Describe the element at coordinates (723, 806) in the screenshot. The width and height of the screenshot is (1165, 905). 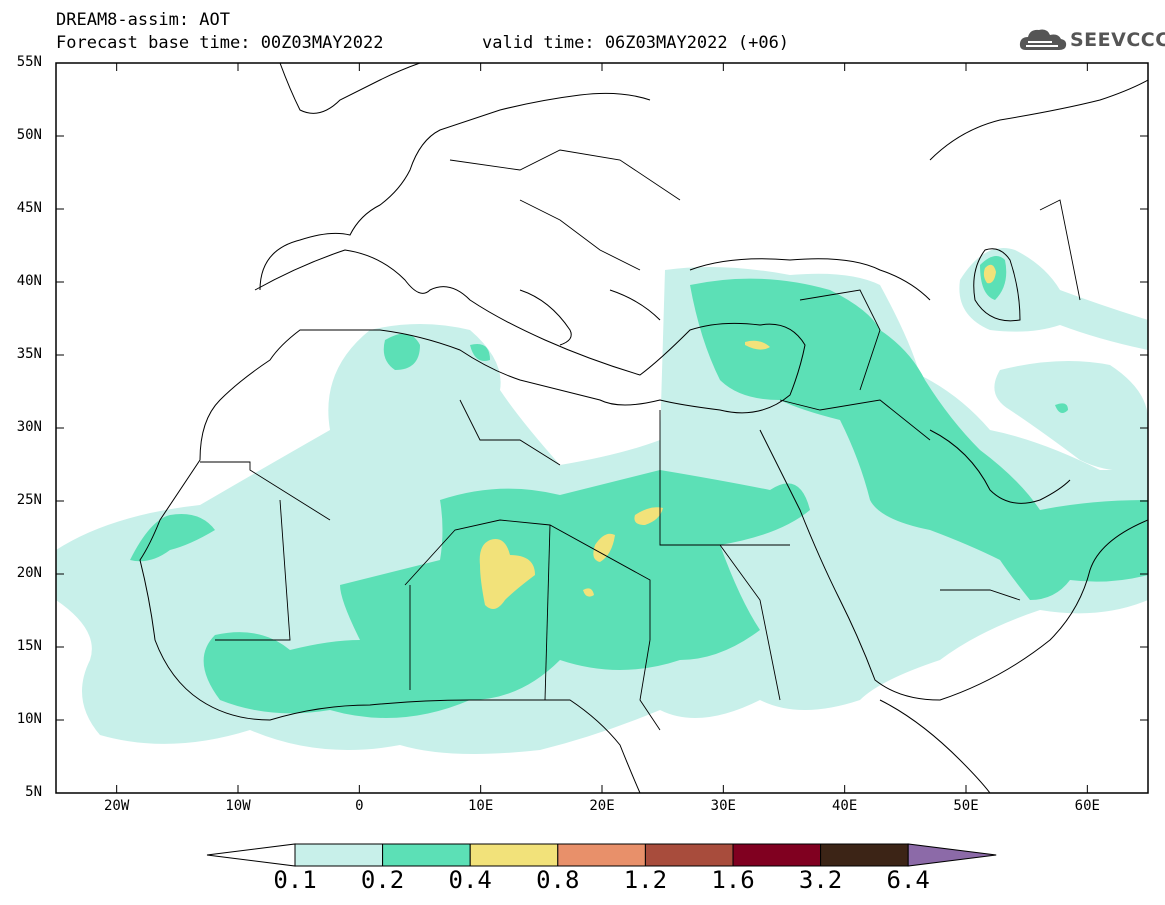
I see `lon-label-30E: 30E` at that location.